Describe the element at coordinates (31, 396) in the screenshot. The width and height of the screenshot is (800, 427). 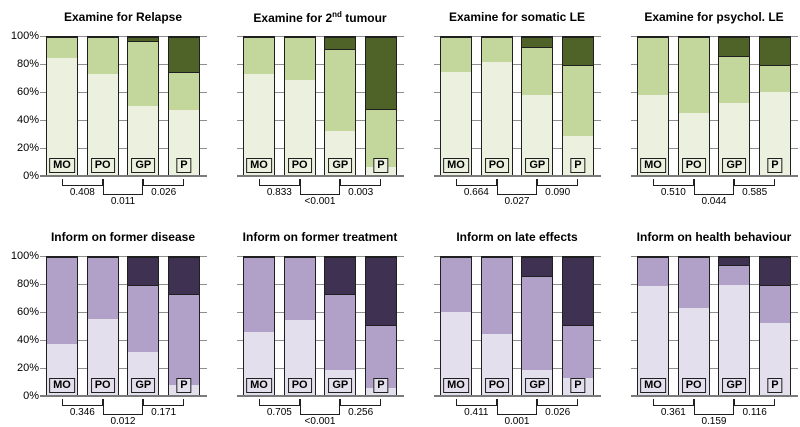
I see `y-axis-tick-label: 0%` at that location.